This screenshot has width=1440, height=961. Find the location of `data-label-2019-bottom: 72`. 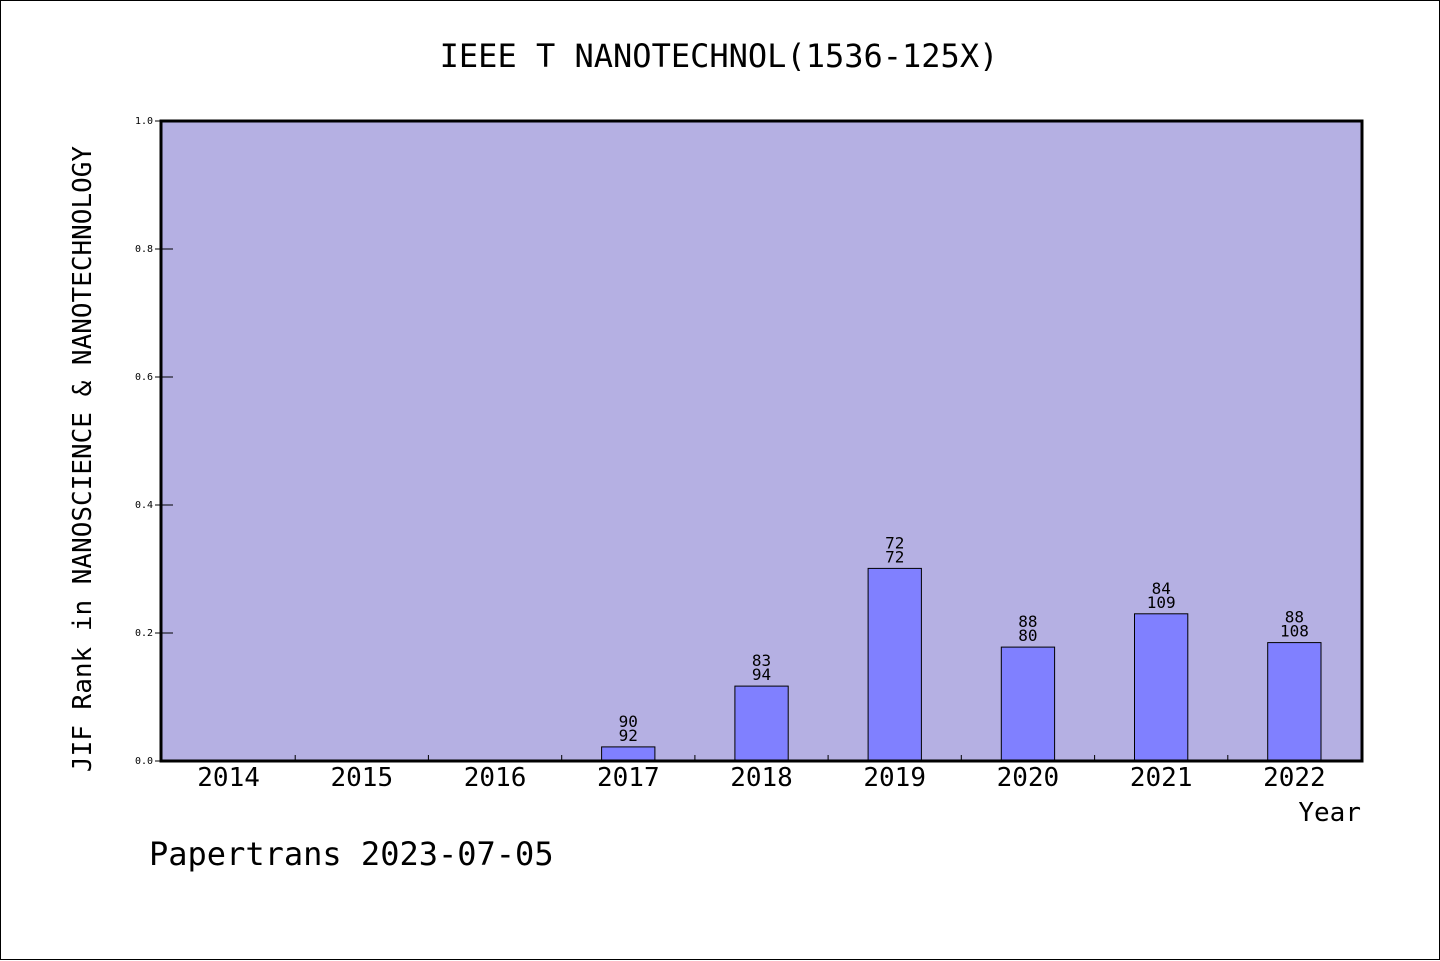

data-label-2019-bottom: 72 is located at coordinates (894, 556).